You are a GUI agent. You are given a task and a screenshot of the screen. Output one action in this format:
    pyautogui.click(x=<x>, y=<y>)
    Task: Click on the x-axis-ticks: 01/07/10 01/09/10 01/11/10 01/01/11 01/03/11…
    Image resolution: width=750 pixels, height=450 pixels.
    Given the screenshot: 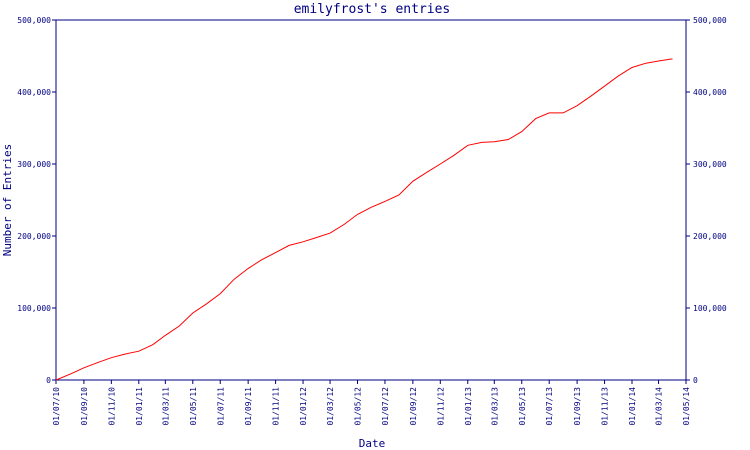 What is the action you would take?
    pyautogui.click(x=371, y=403)
    